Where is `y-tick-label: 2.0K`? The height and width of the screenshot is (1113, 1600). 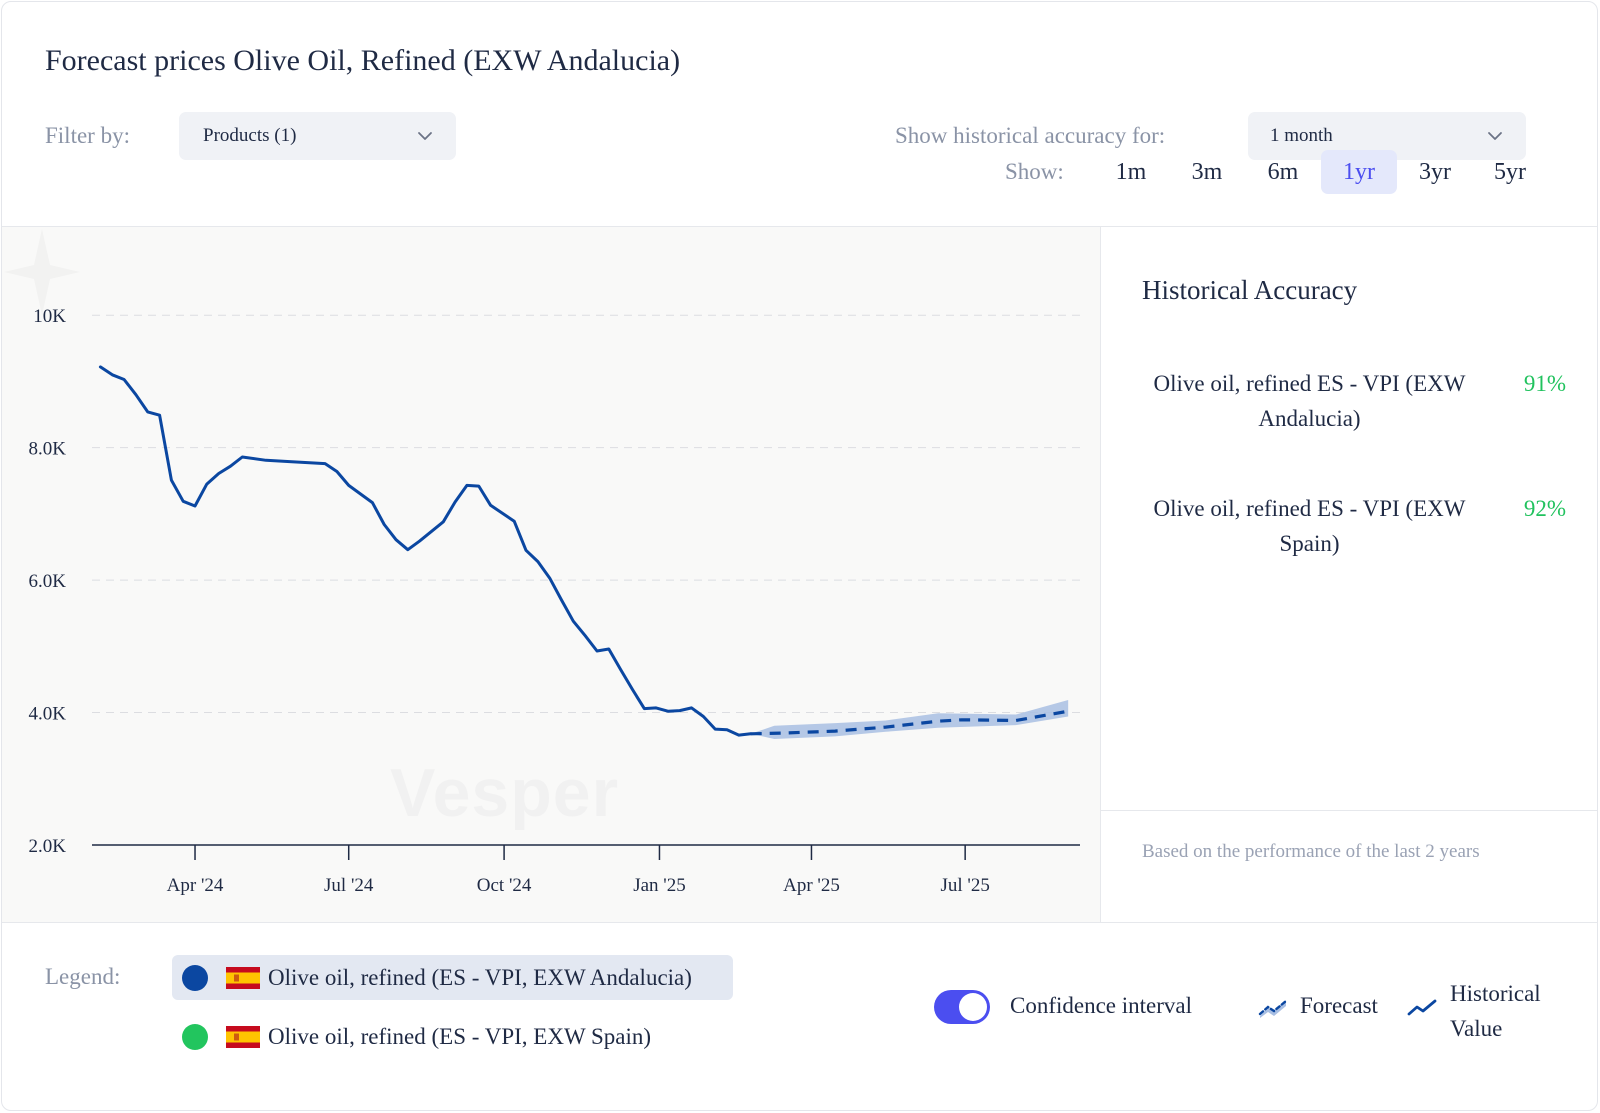 y-tick-label: 2.0K is located at coordinates (48, 846).